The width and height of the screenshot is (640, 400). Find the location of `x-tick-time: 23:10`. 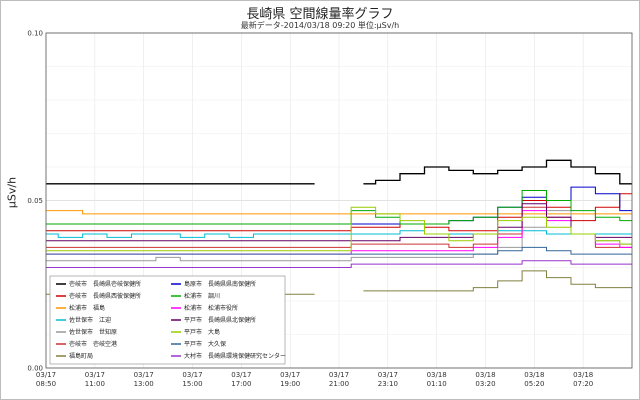

x-tick-time: 23:10 is located at coordinates (388, 384).